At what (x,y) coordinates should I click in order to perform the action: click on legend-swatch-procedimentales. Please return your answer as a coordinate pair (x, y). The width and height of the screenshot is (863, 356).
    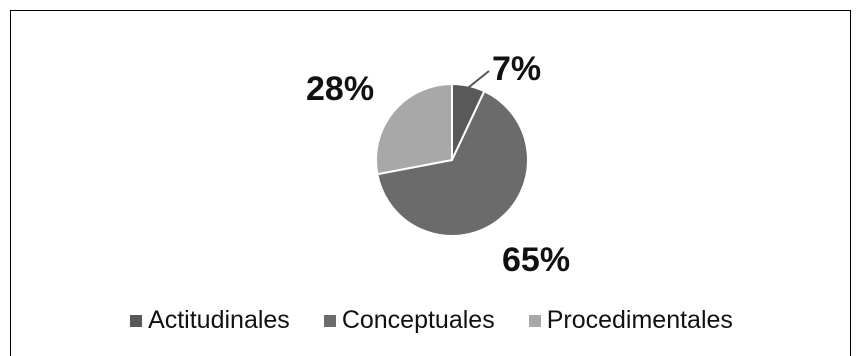
    Looking at the image, I should click on (534, 320).